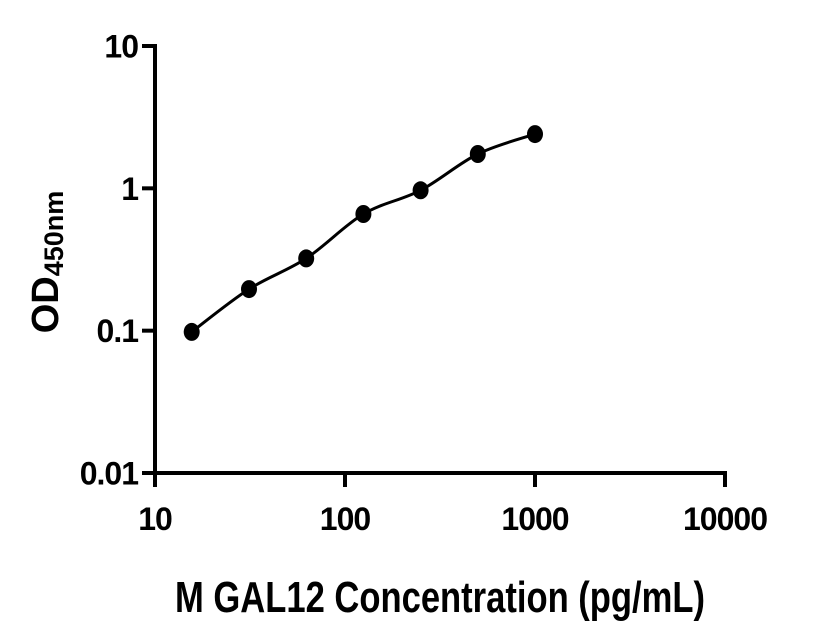  Describe the element at coordinates (534, 519) in the screenshot. I see `x-tick-label: 1000` at that location.